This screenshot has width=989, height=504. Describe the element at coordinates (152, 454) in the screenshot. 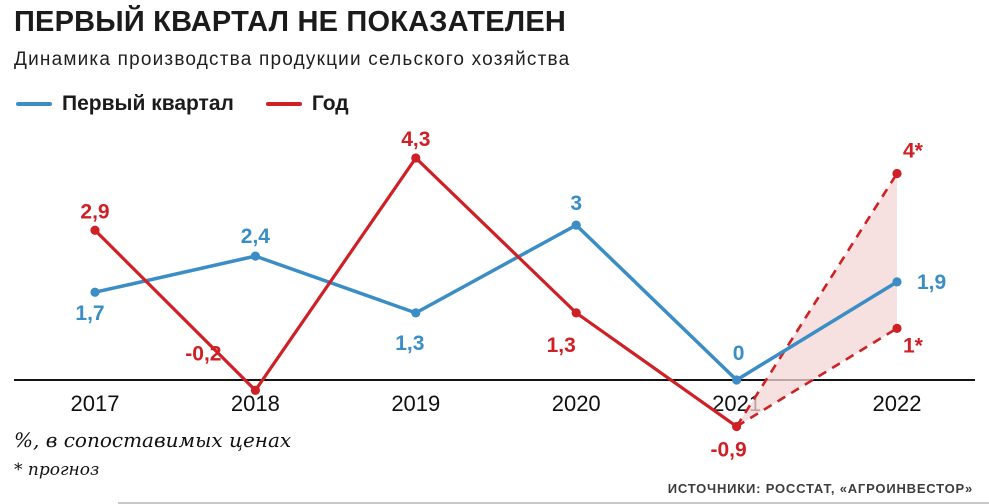

I see `chart-notes: %, в сопоставимых ценах * прогноз` at that location.